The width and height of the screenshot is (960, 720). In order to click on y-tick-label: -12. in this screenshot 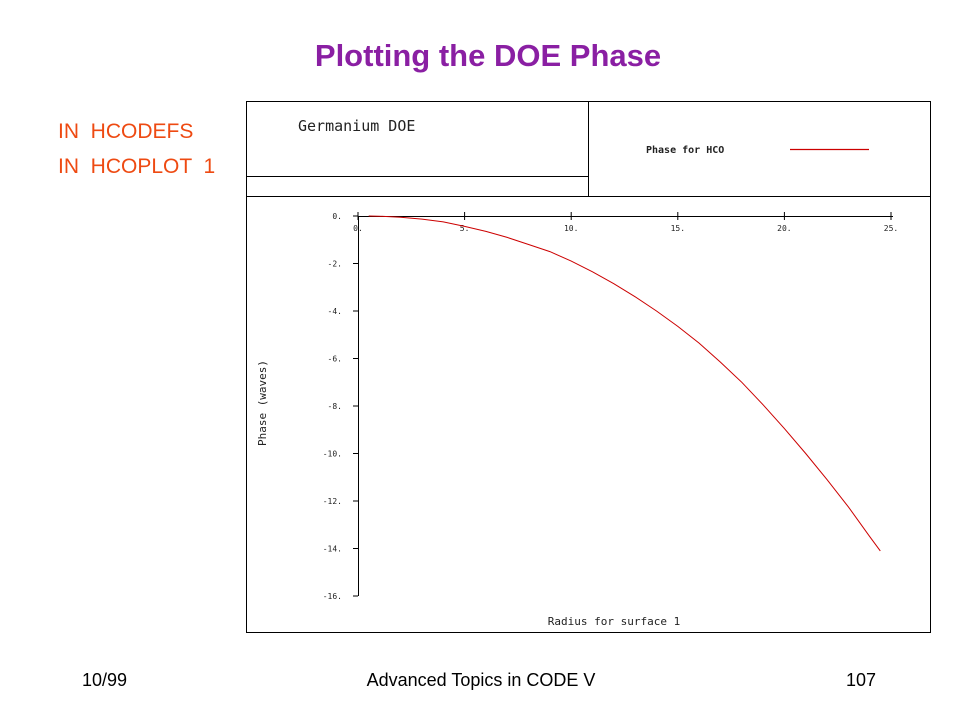, I will do `click(332, 501)`.